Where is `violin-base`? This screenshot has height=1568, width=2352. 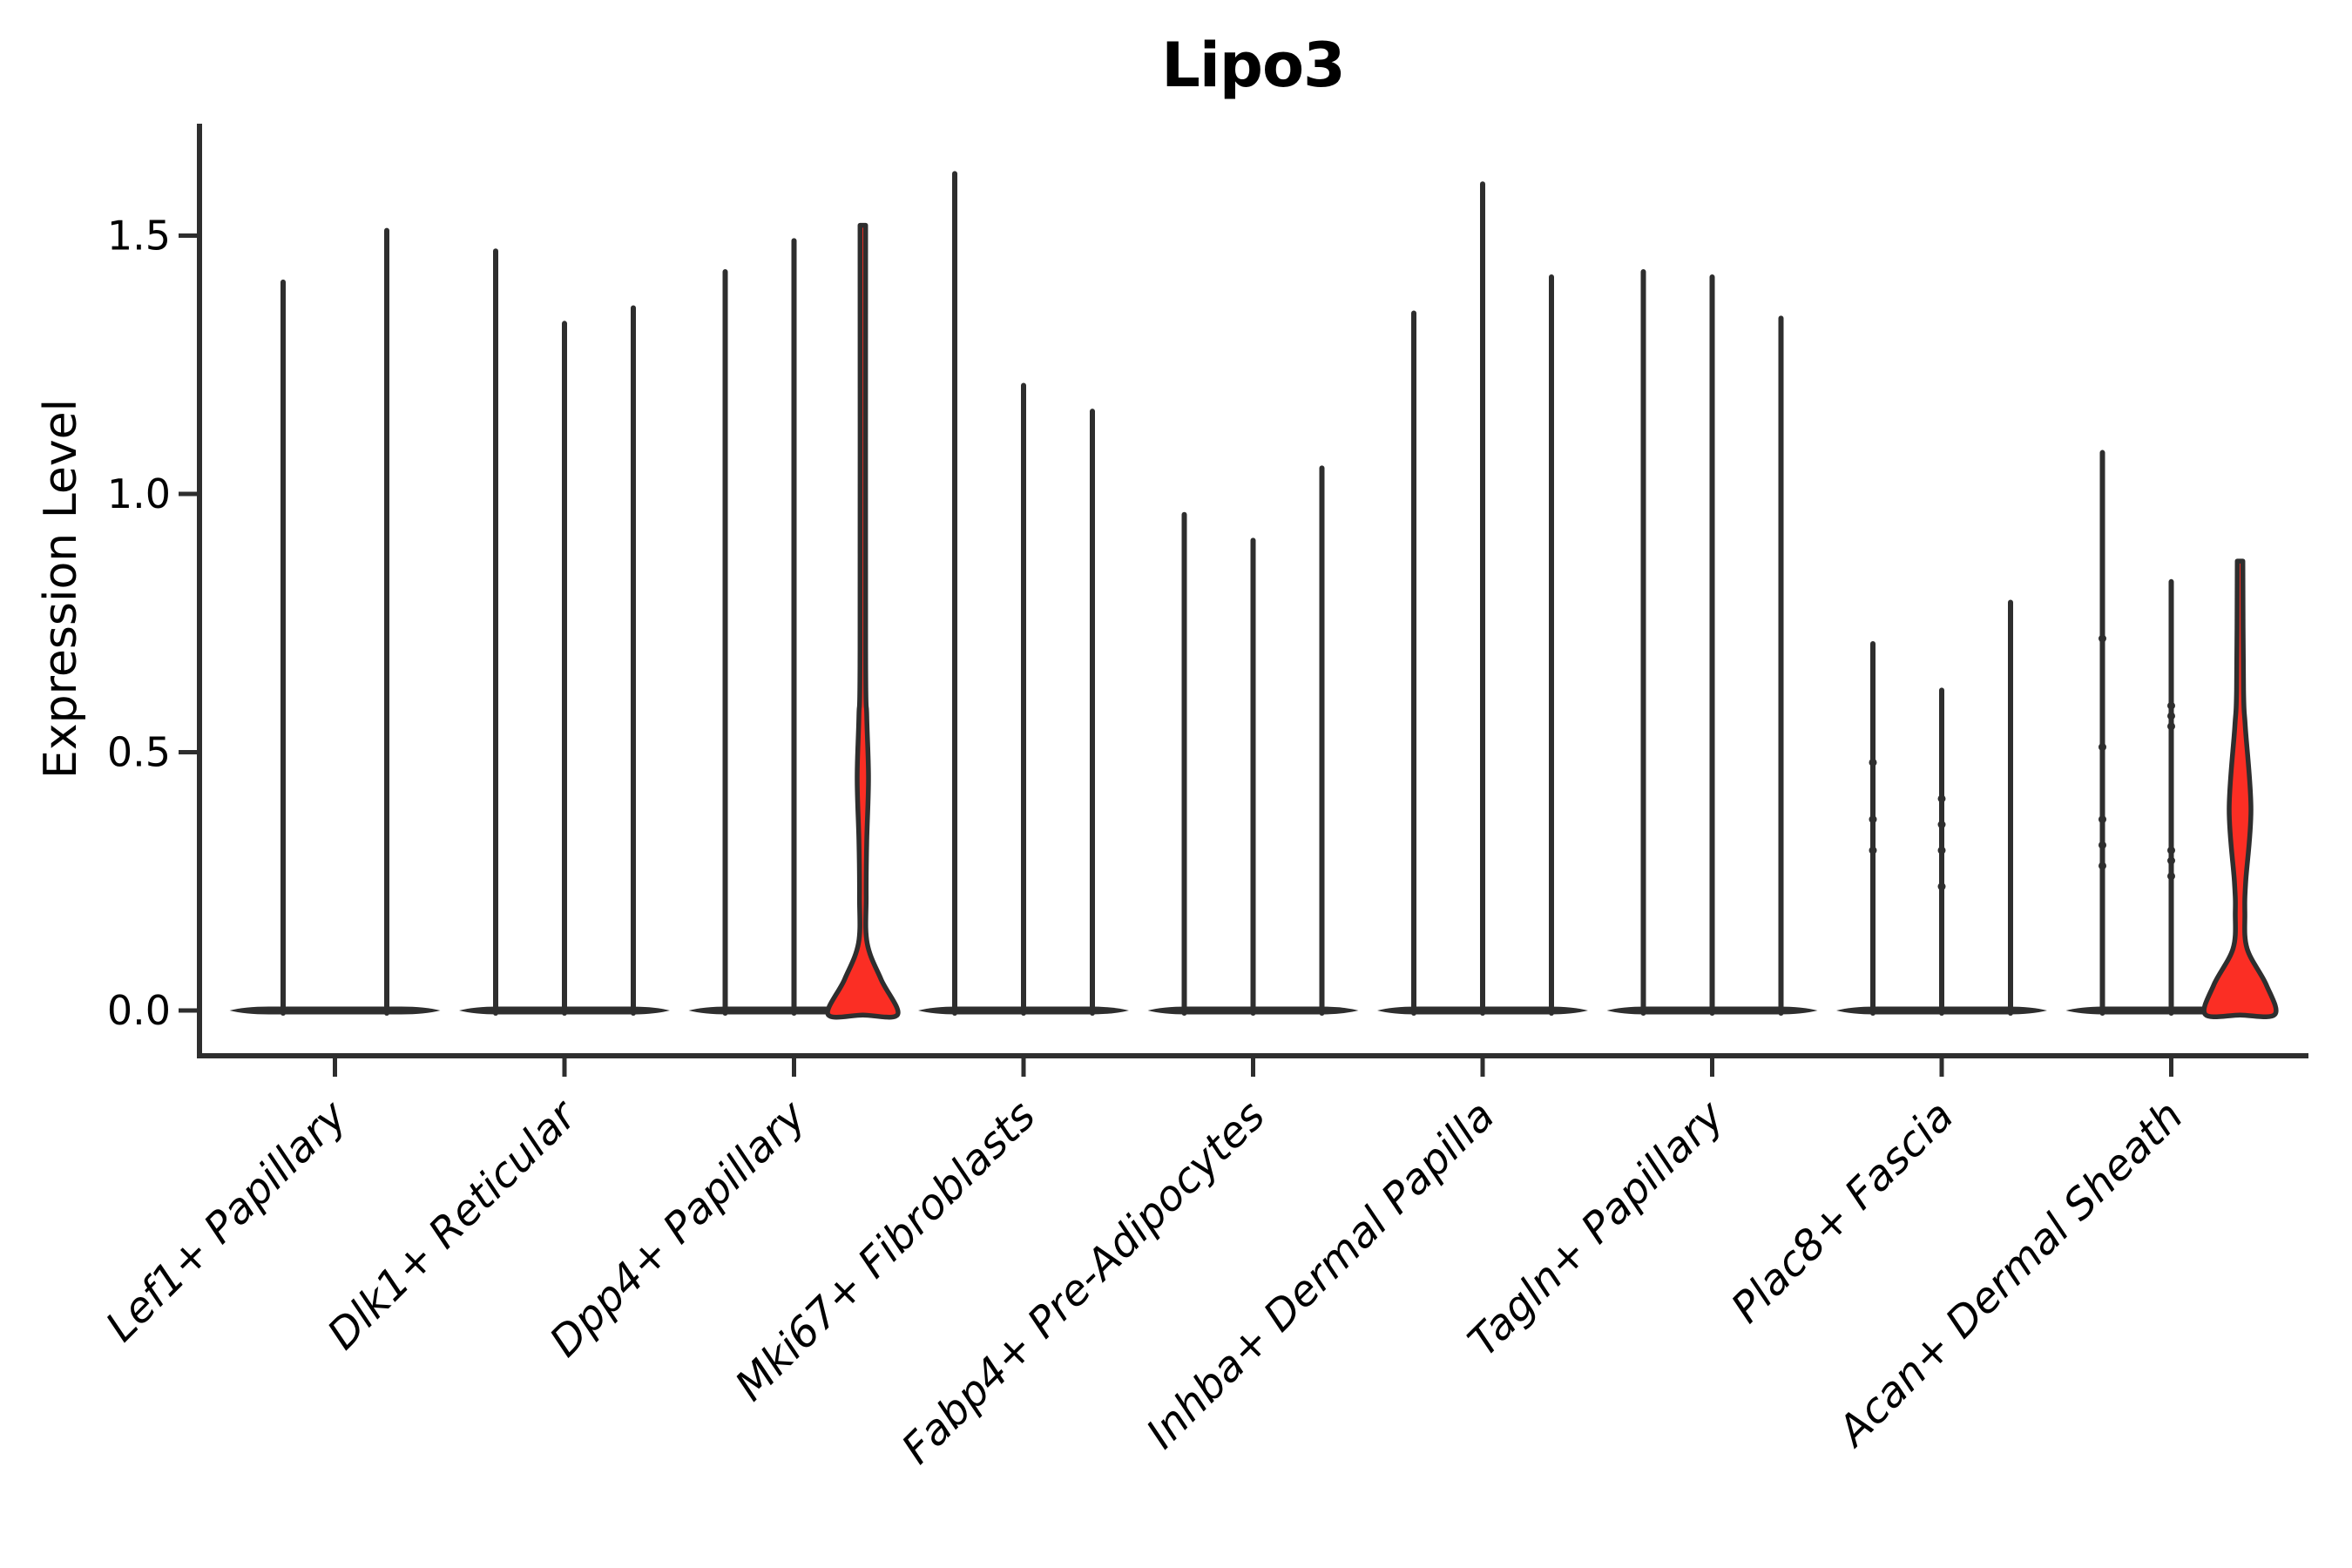 violin-base is located at coordinates (335, 1011).